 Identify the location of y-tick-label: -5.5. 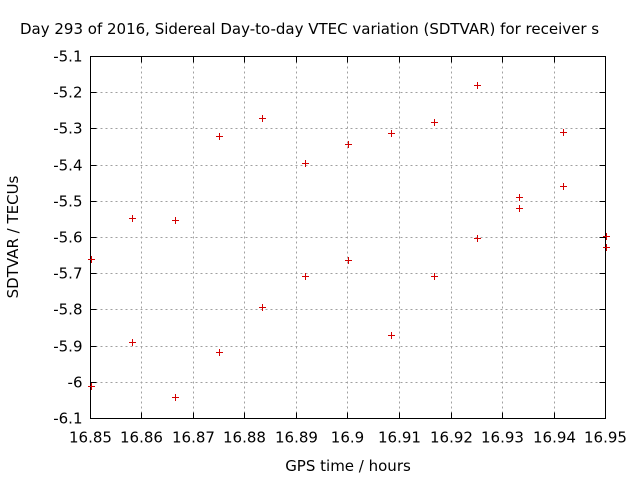
(67, 202).